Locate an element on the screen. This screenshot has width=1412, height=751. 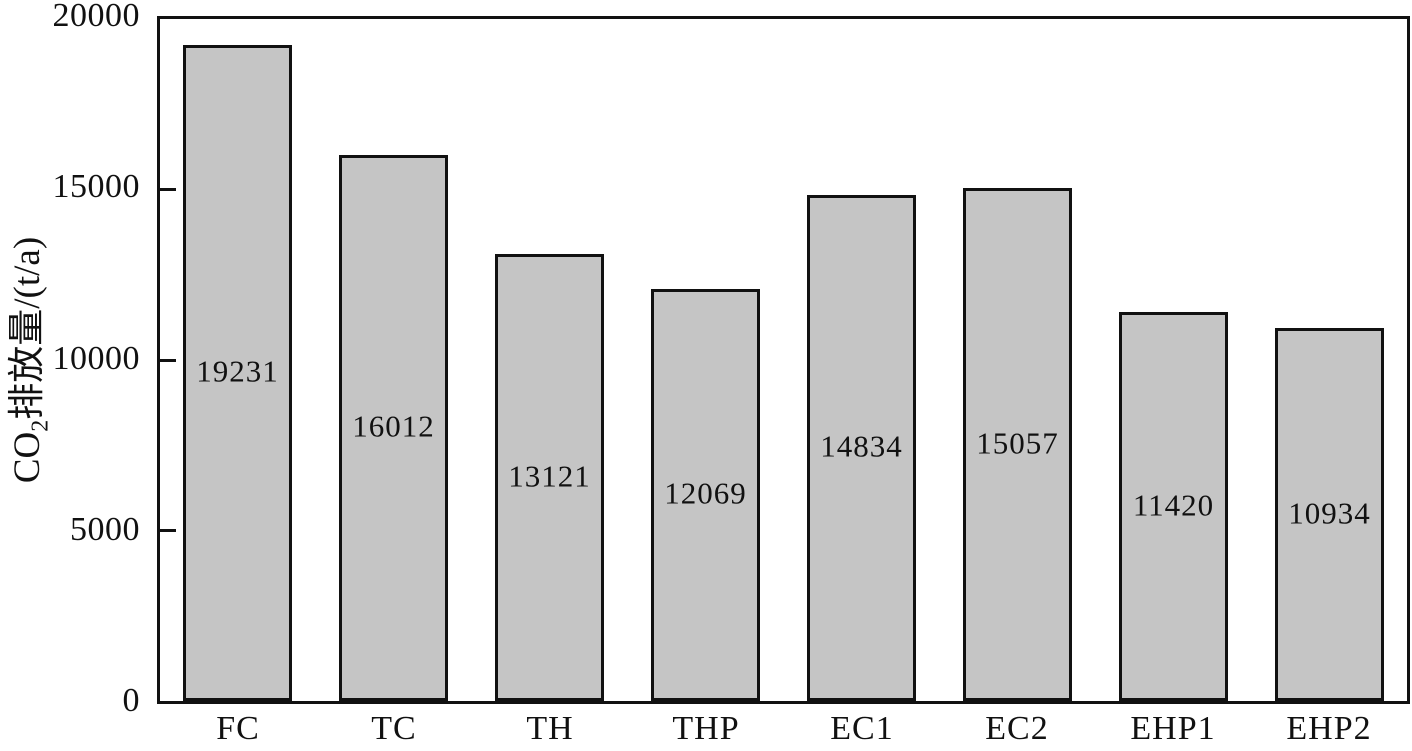
x-axis-labels: FC TC TH THP EC1 EC2 EHP1 EHP2 is located at coordinates (783, 729).